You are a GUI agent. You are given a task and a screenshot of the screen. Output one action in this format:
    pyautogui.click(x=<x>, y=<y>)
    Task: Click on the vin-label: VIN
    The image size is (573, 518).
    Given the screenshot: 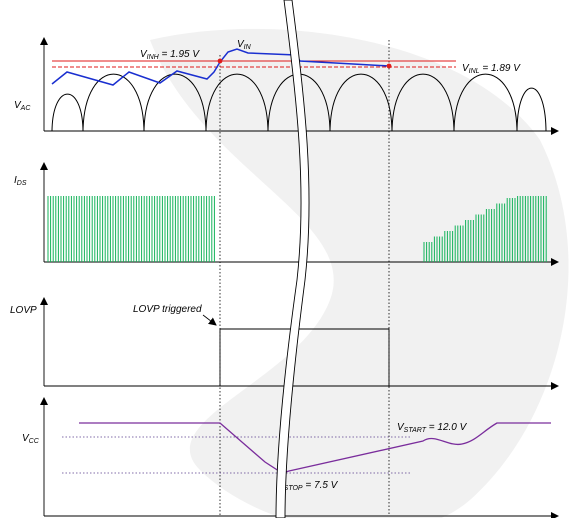 What is the action you would take?
    pyautogui.click(x=244, y=45)
    